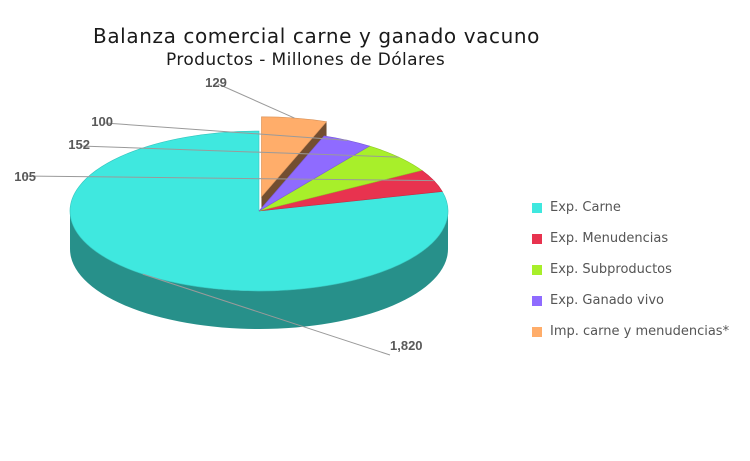 Image resolution: width=750 pixels, height=461 pixels. I want to click on legend-item-exp-subproductos: Exp. Subproductos, so click(630, 269).